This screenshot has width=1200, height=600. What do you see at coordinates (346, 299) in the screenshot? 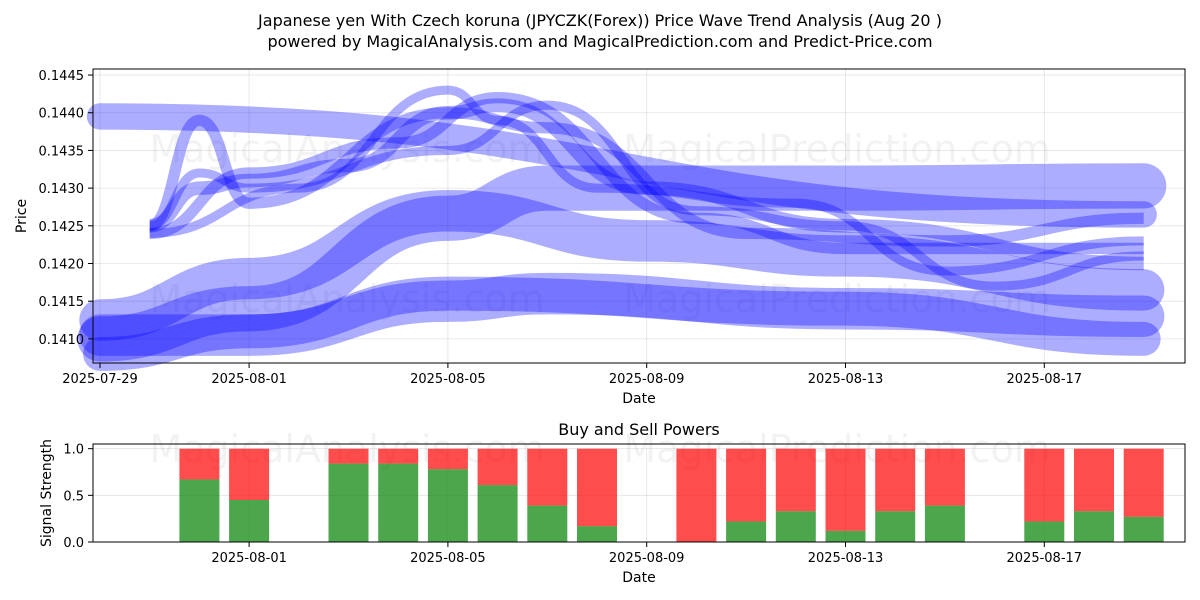
I see `watermark-mid-left: MagicalAnalysis.com` at bounding box center [346, 299].